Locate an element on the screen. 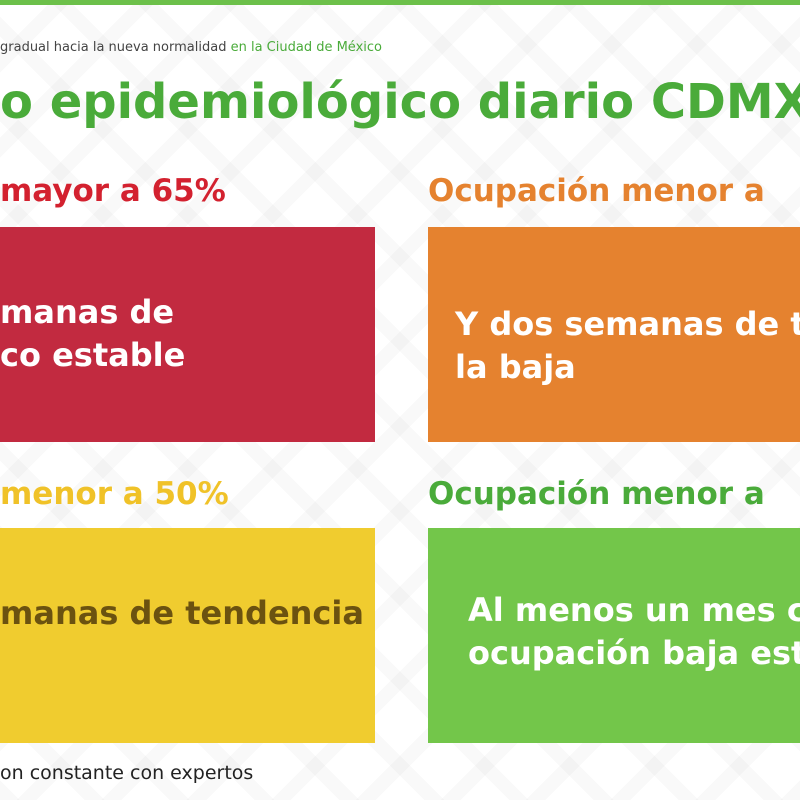 This screenshot has height=800, width=800. panel-orange-text-line1: Y dos semanas de te is located at coordinates (627, 324).